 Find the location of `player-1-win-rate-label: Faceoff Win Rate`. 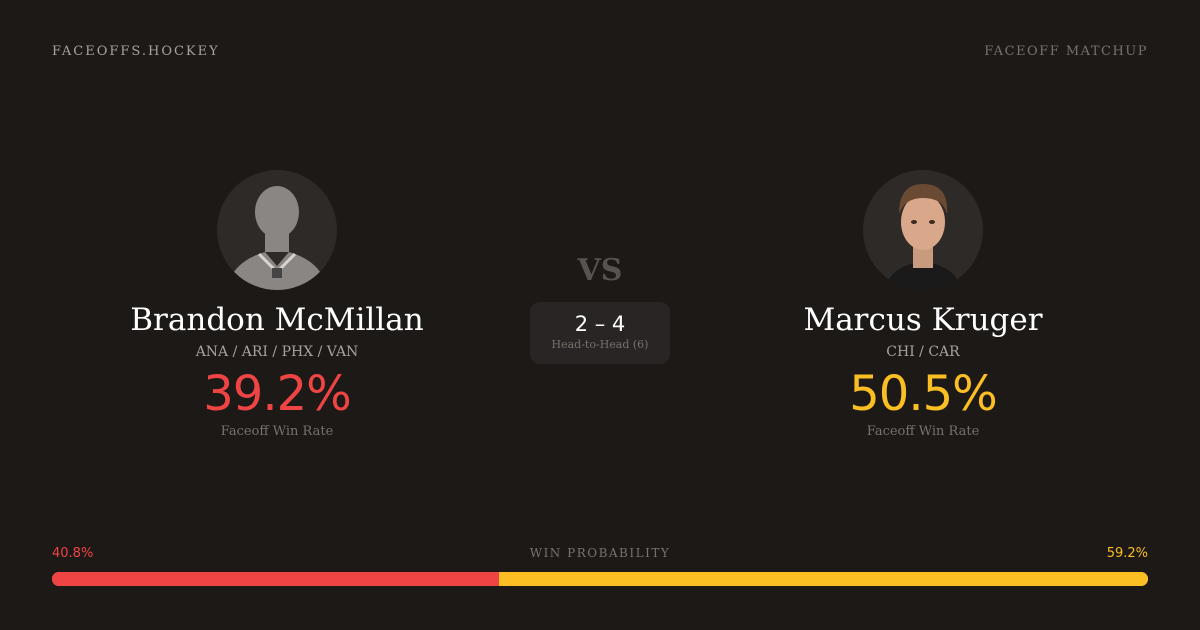

player-1-win-rate-label: Faceoff Win Rate is located at coordinates (277, 431).